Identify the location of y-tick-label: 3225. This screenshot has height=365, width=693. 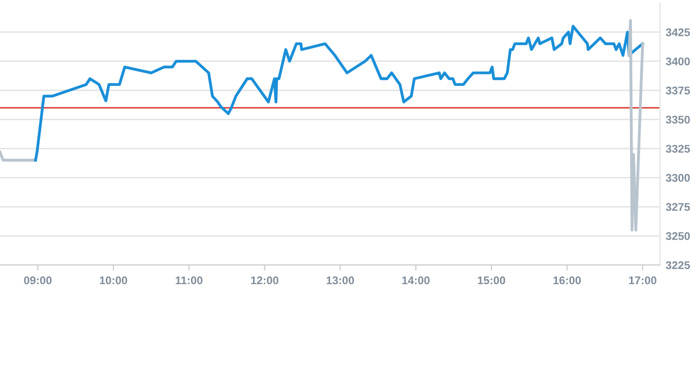
(678, 265).